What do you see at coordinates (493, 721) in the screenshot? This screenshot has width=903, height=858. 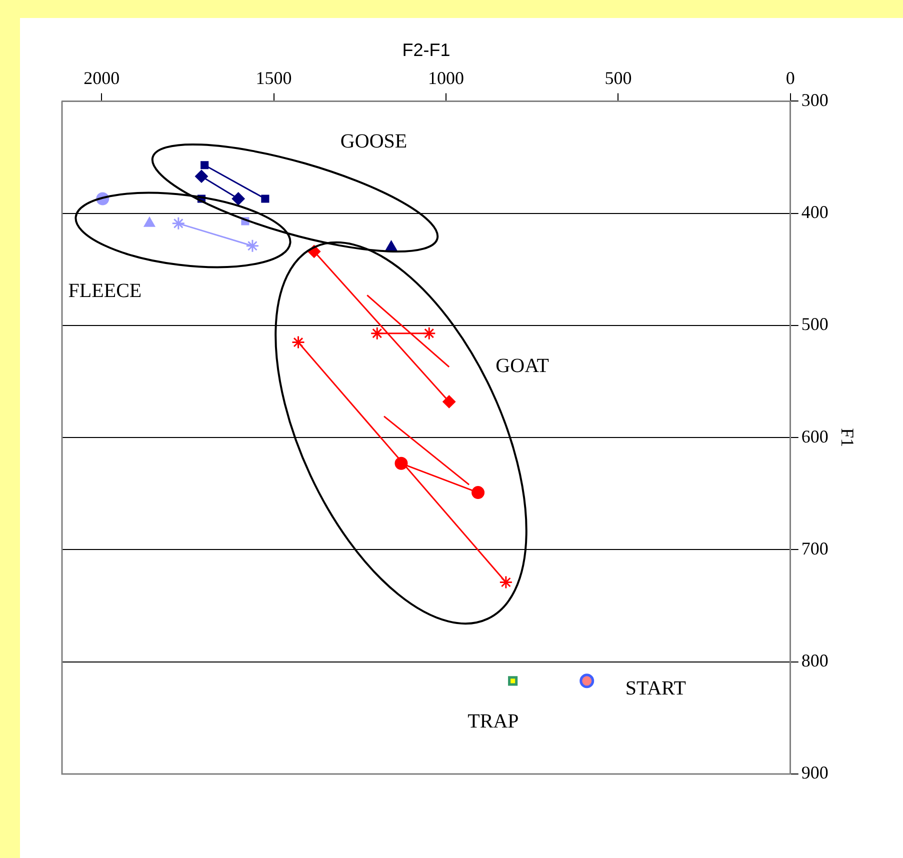 I see `annotation: TRAP` at bounding box center [493, 721].